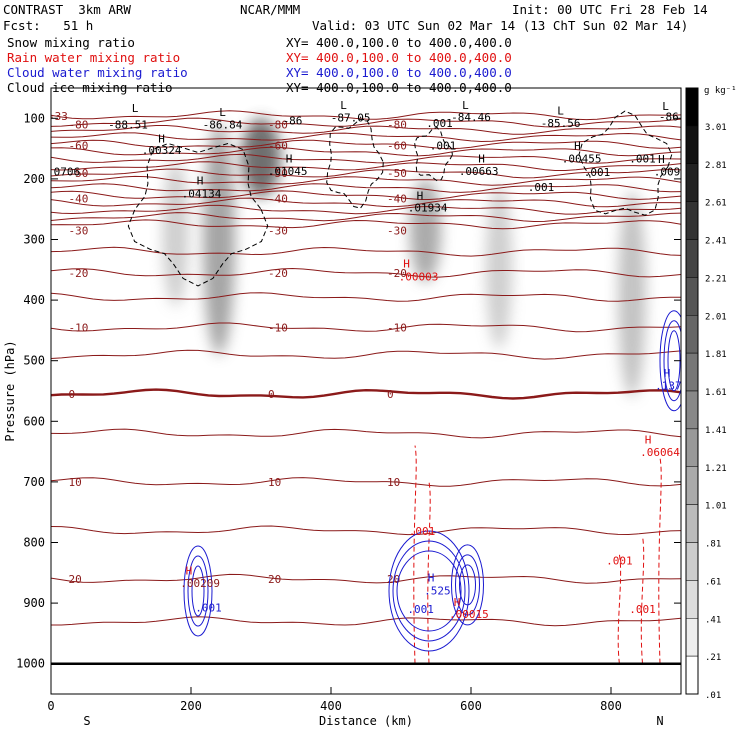 This screenshot has height=740, width=740. I want to click on annotation-label-36: H, so click(667, 373).